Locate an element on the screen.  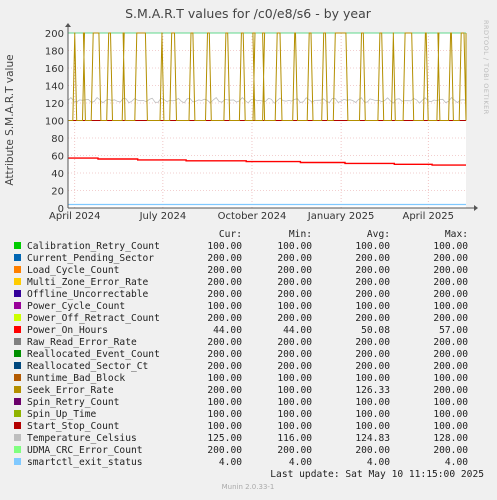
y-tick-label: 120 is located at coordinates (54, 104).